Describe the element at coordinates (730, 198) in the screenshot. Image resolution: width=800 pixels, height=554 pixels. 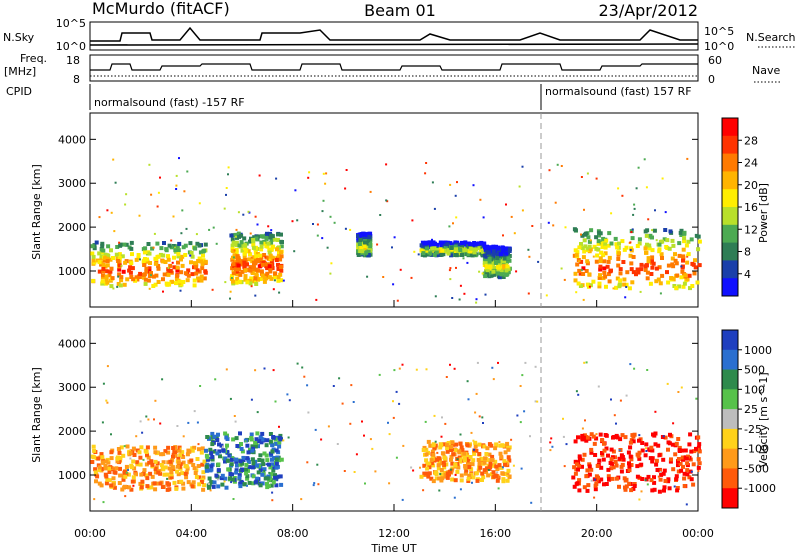
I see `power-colorbar-swatch` at that location.